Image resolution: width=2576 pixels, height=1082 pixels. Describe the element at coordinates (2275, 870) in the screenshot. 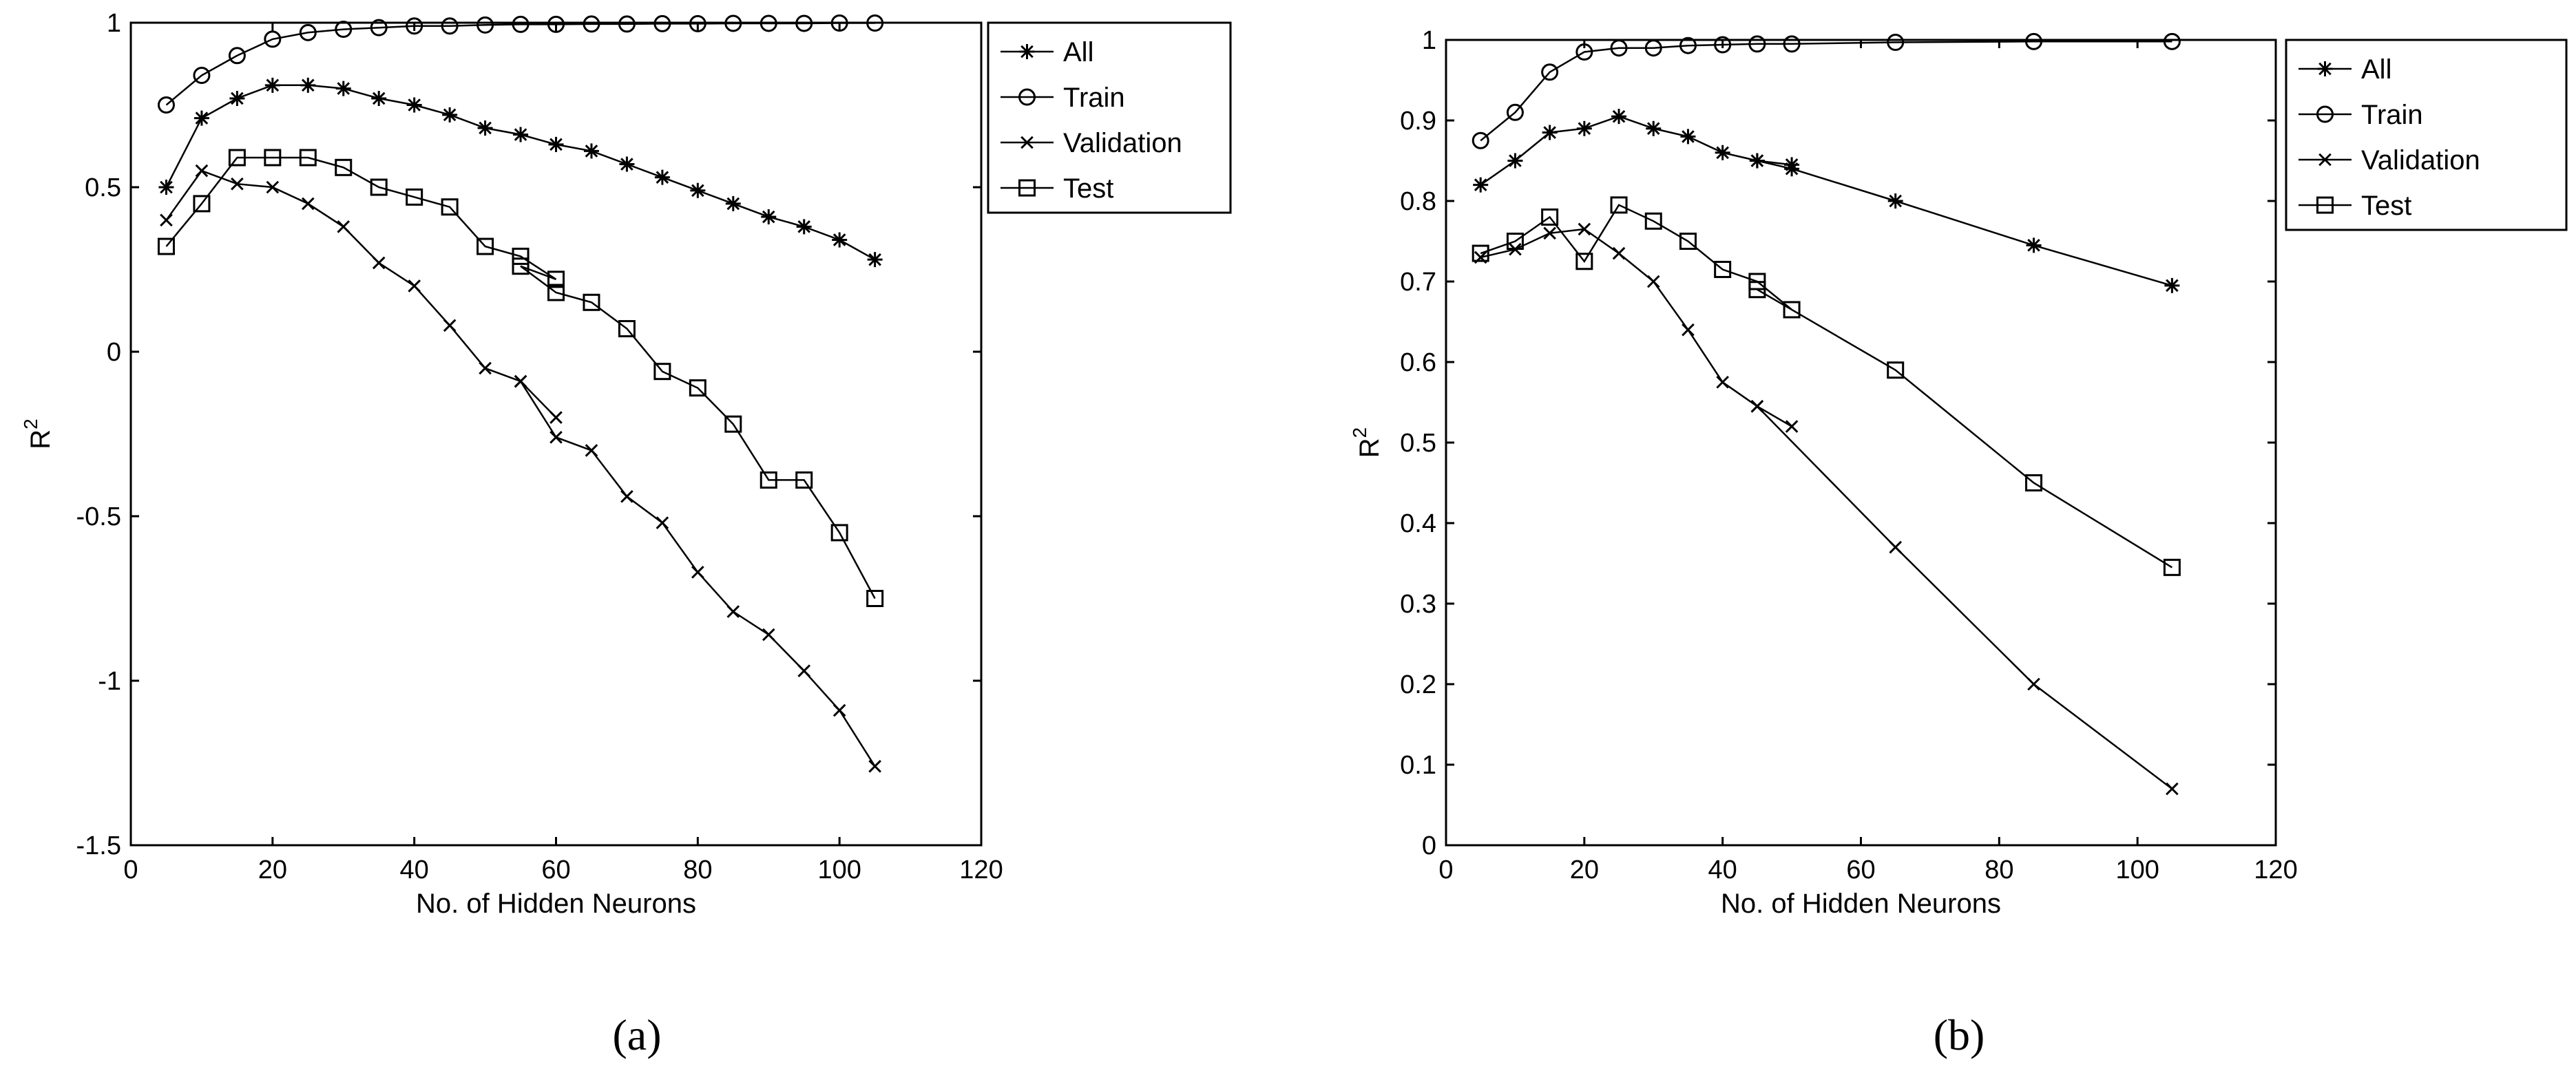

I see `x-tick-label: 120` at that location.